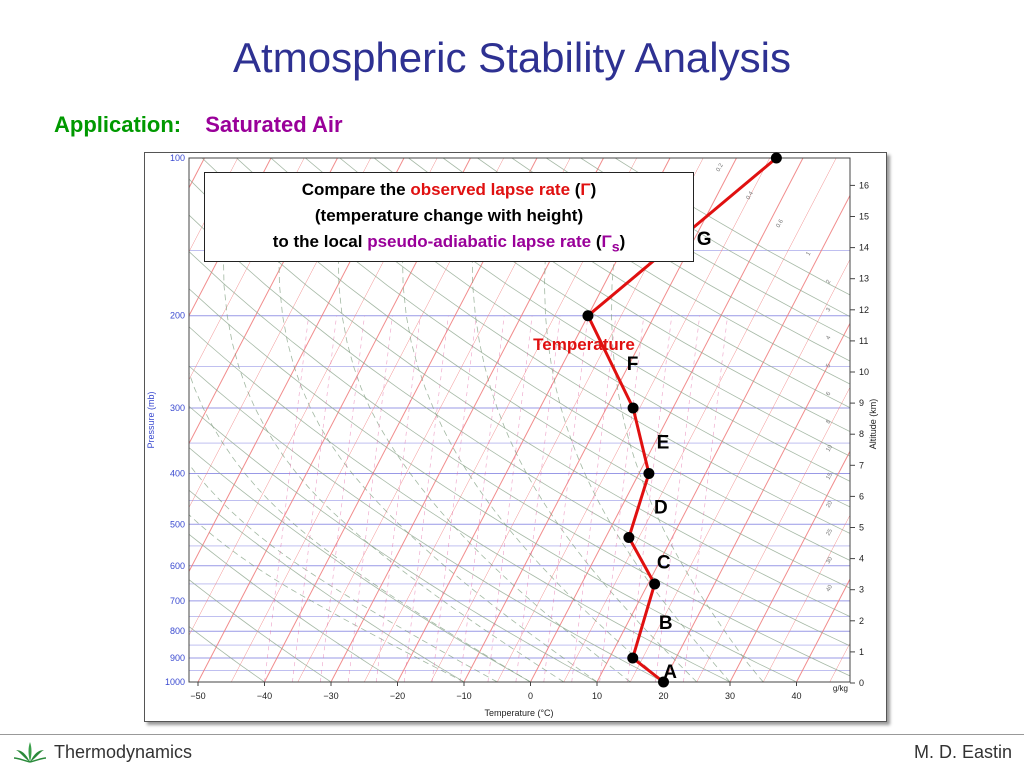 The image size is (1024, 769). What do you see at coordinates (177, 631) in the screenshot?
I see `pressure-tick-label: 800` at bounding box center [177, 631].